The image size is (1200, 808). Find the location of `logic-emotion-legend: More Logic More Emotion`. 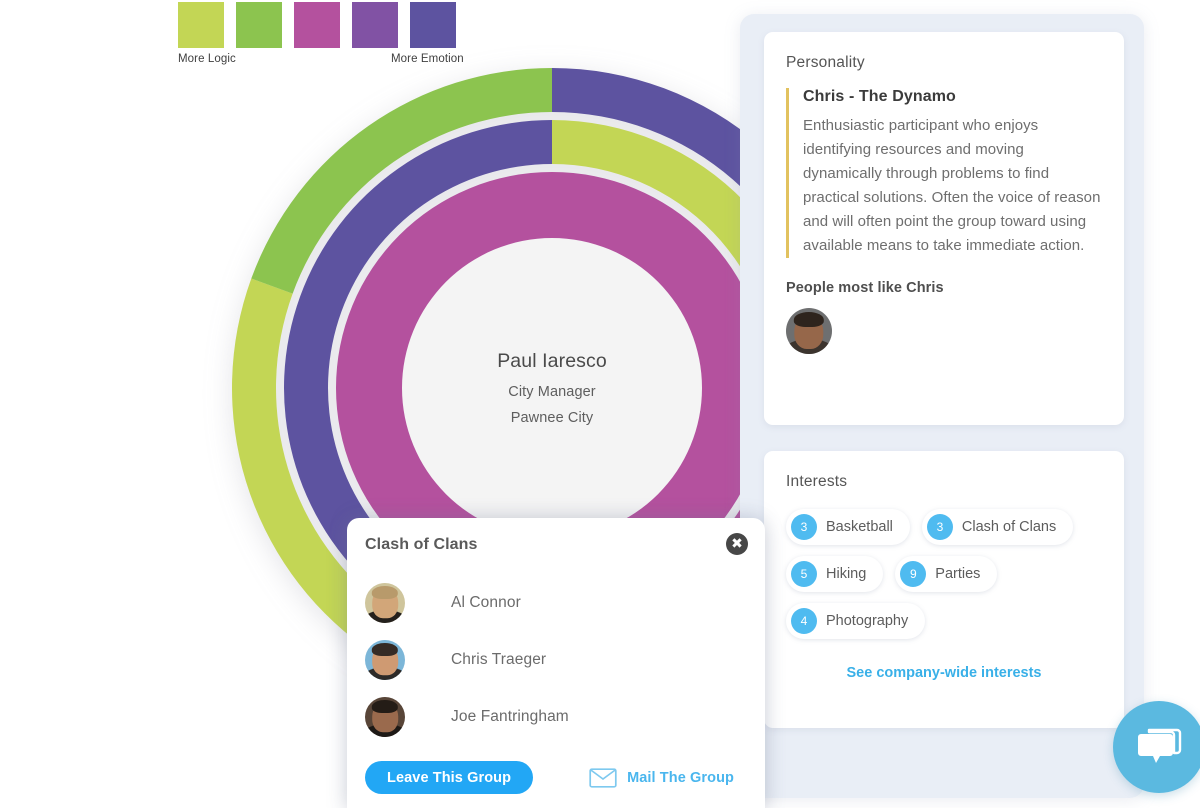

logic-emotion-legend: More Logic More Emotion is located at coordinates (328, 35).